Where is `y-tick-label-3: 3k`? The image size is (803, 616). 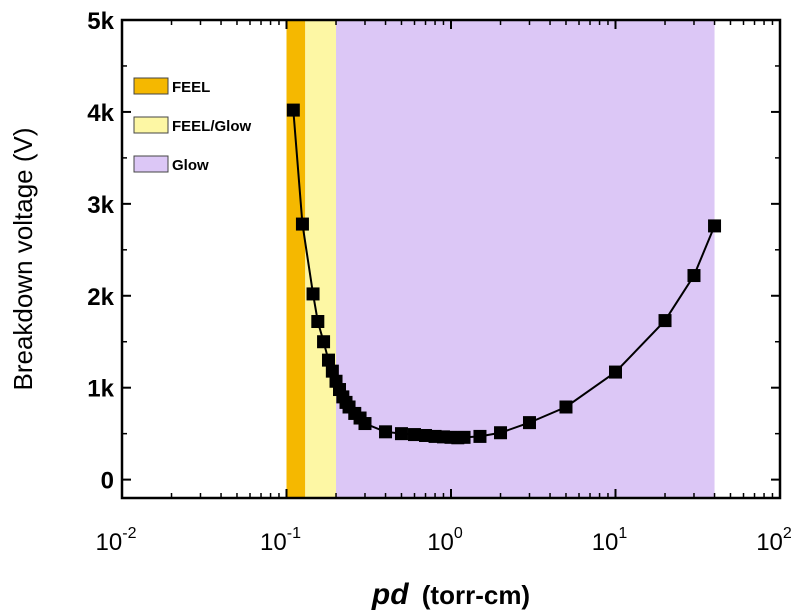
y-tick-label-3: 3k is located at coordinates (100, 205).